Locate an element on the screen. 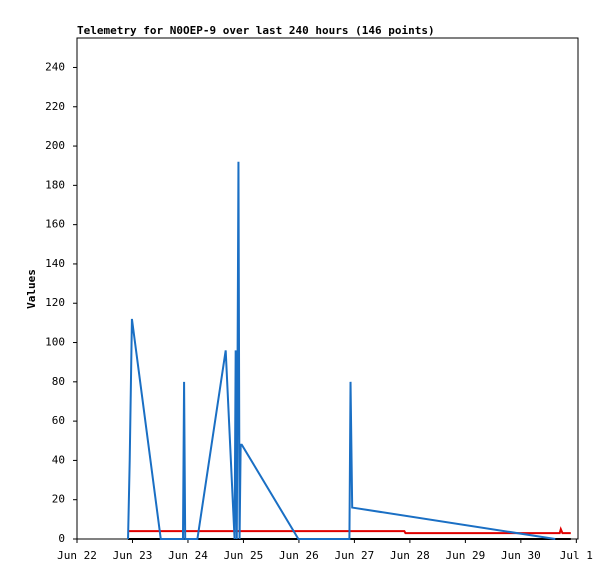 This screenshot has width=615, height=579. x-tick-label: Jun 28 is located at coordinates (410, 555).